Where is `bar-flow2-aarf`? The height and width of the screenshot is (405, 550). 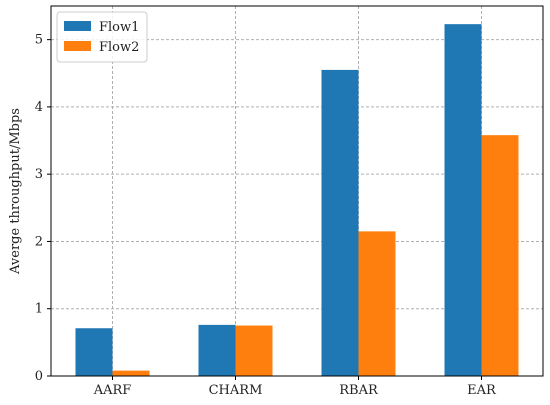
bar-flow2-aarf is located at coordinates (131, 373).